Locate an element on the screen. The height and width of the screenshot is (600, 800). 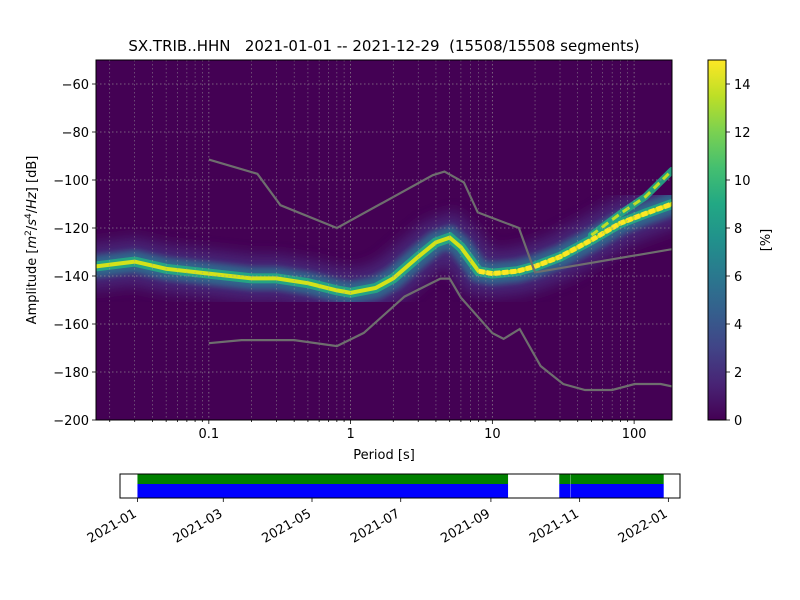
date-tick-label: 2021-03 is located at coordinates (198, 526).